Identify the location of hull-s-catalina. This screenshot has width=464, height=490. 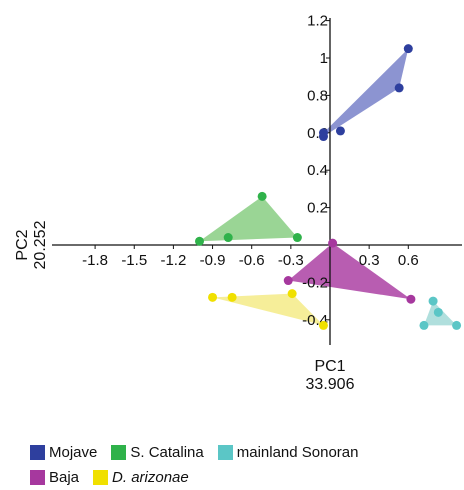
(248, 219).